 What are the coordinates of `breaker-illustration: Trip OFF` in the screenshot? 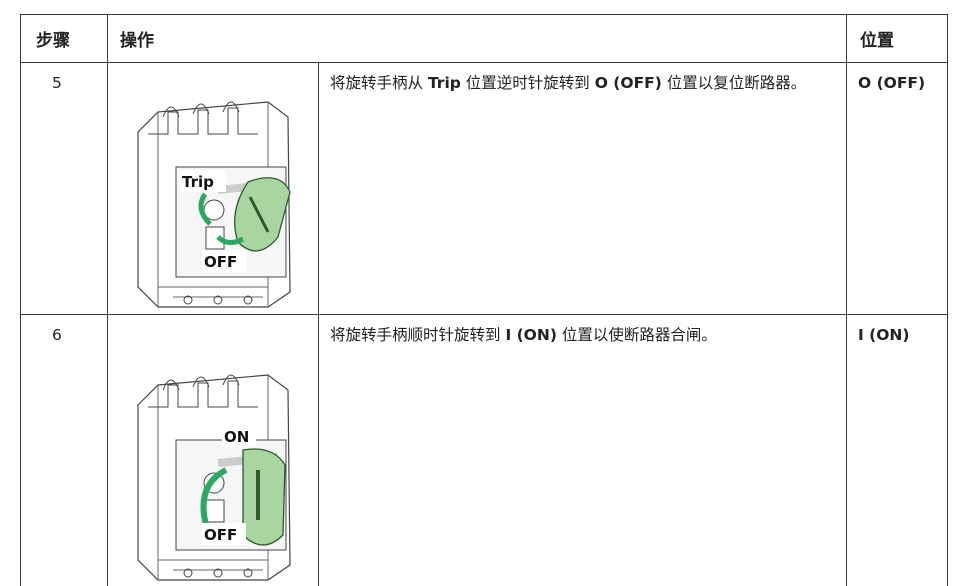 It's located at (214, 204).